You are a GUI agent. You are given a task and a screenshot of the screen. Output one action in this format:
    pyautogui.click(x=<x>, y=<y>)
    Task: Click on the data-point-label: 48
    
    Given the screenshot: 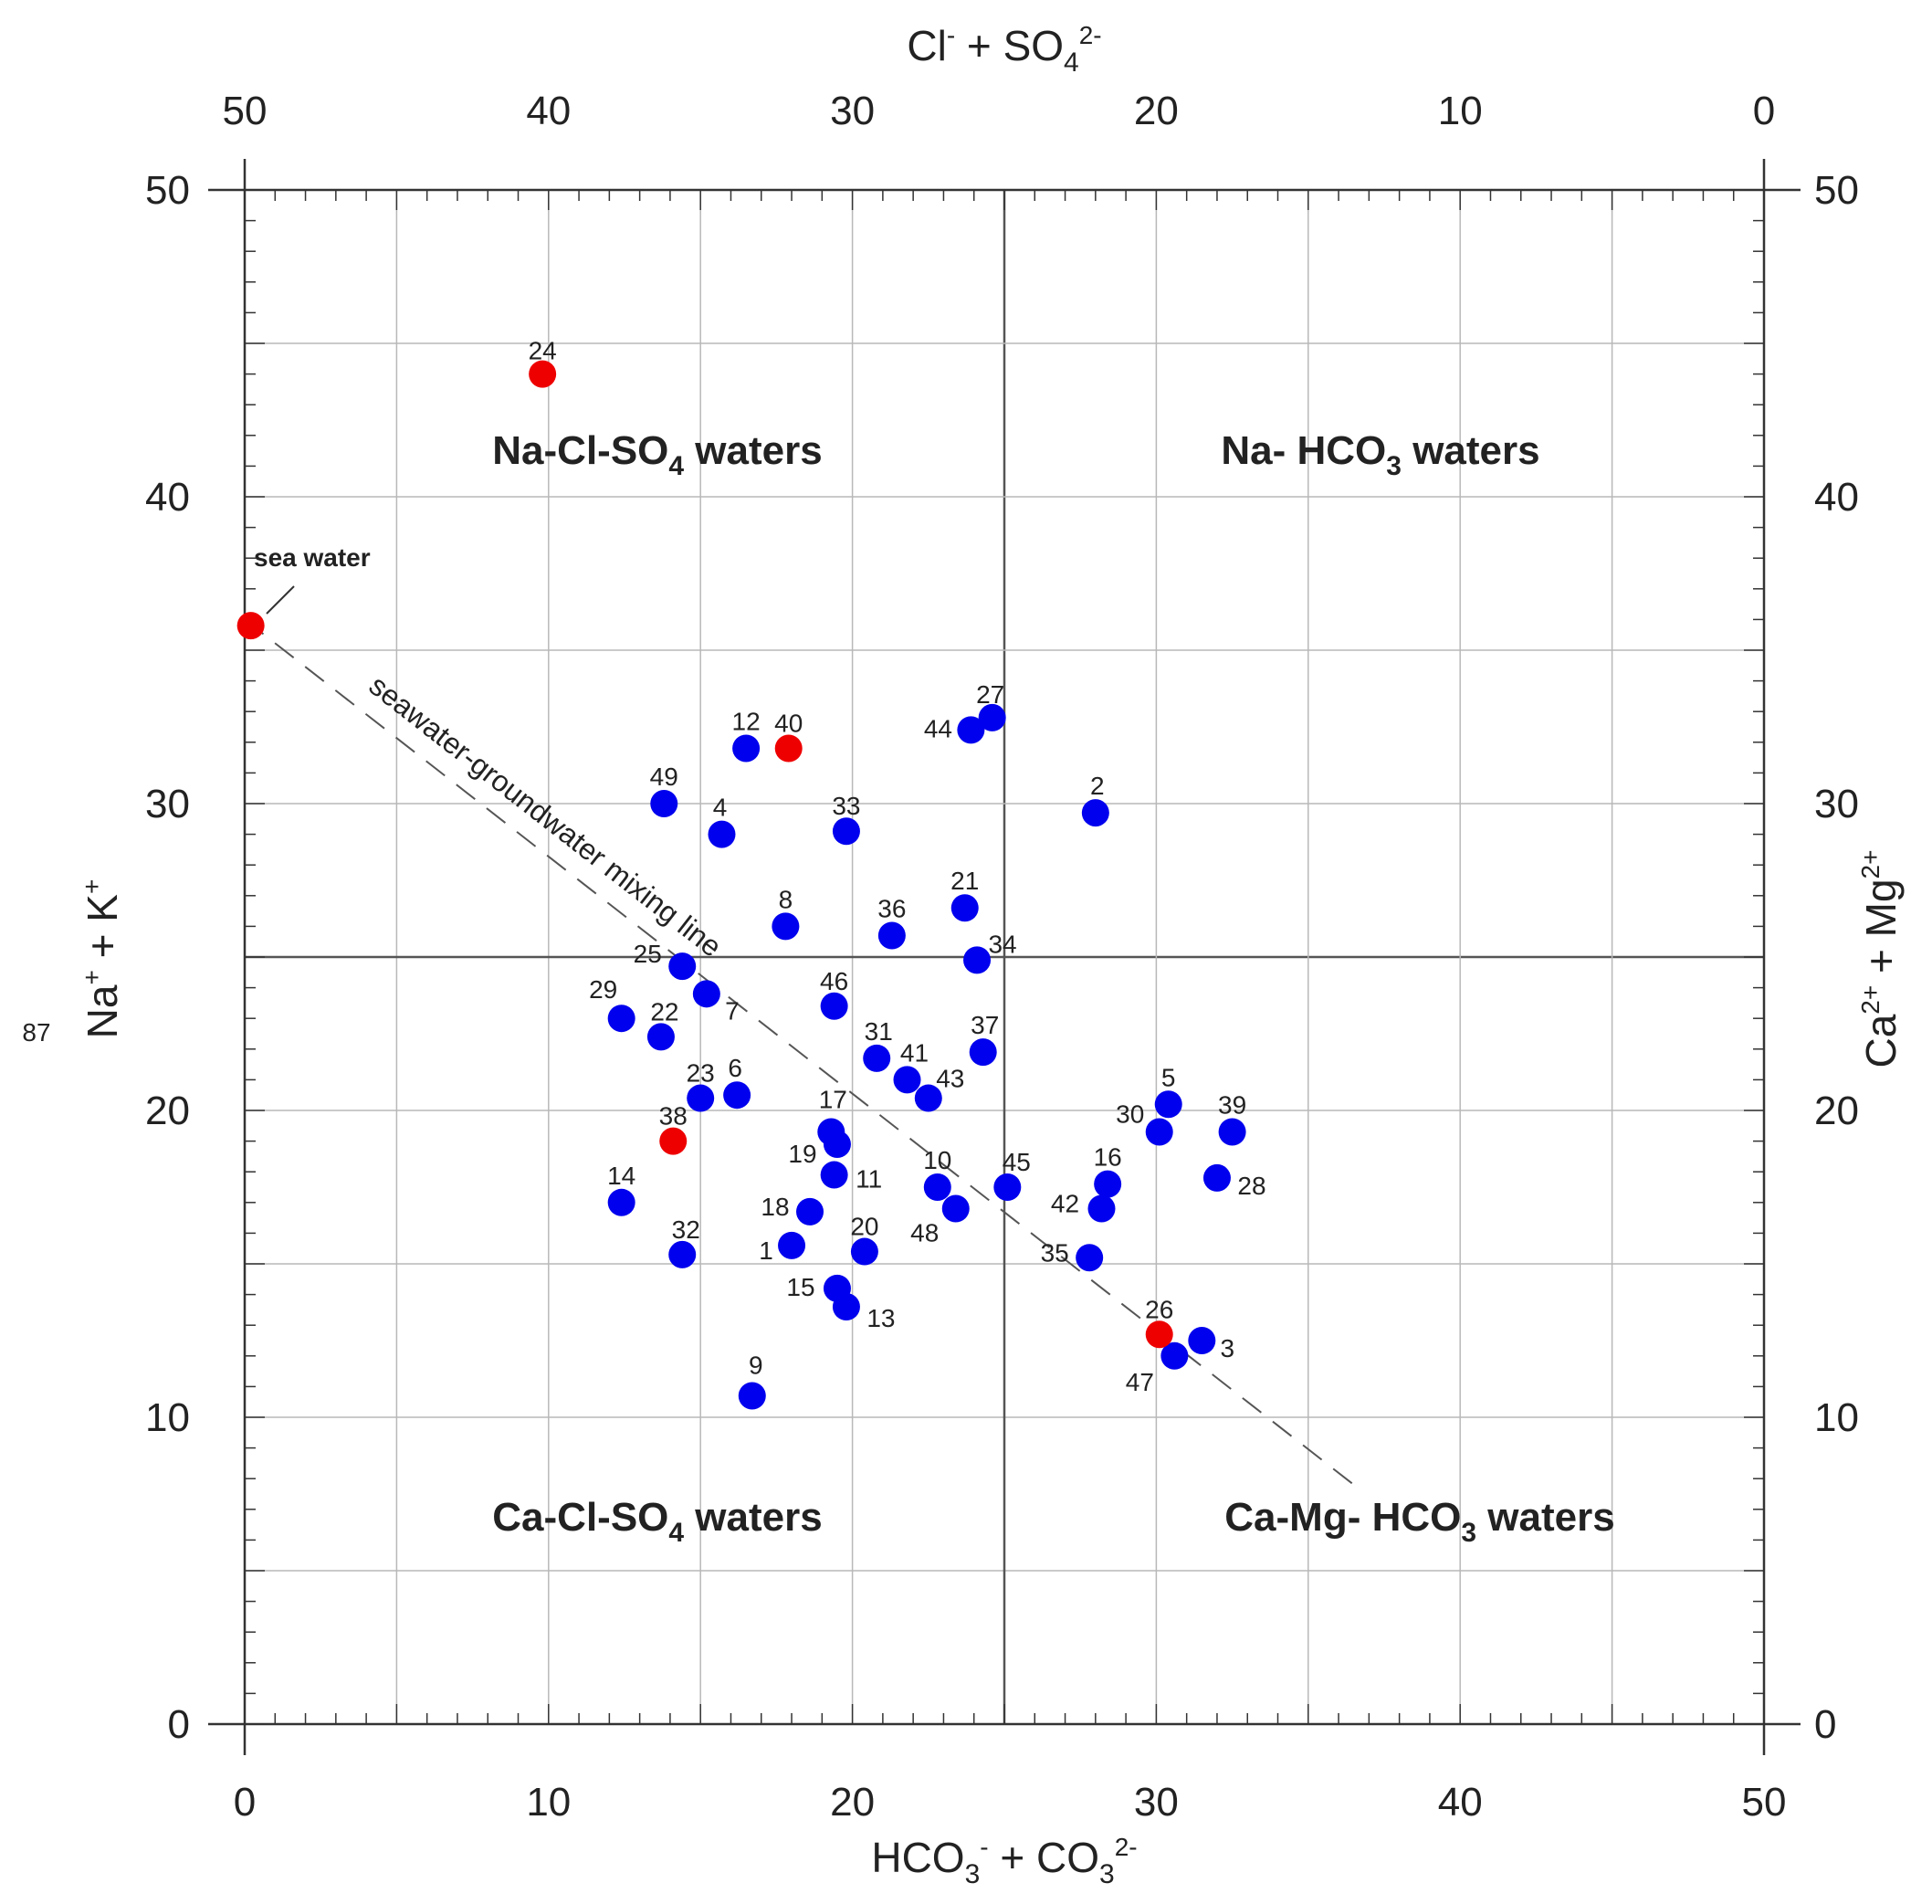 What is the action you would take?
    pyautogui.click(x=924, y=1233)
    